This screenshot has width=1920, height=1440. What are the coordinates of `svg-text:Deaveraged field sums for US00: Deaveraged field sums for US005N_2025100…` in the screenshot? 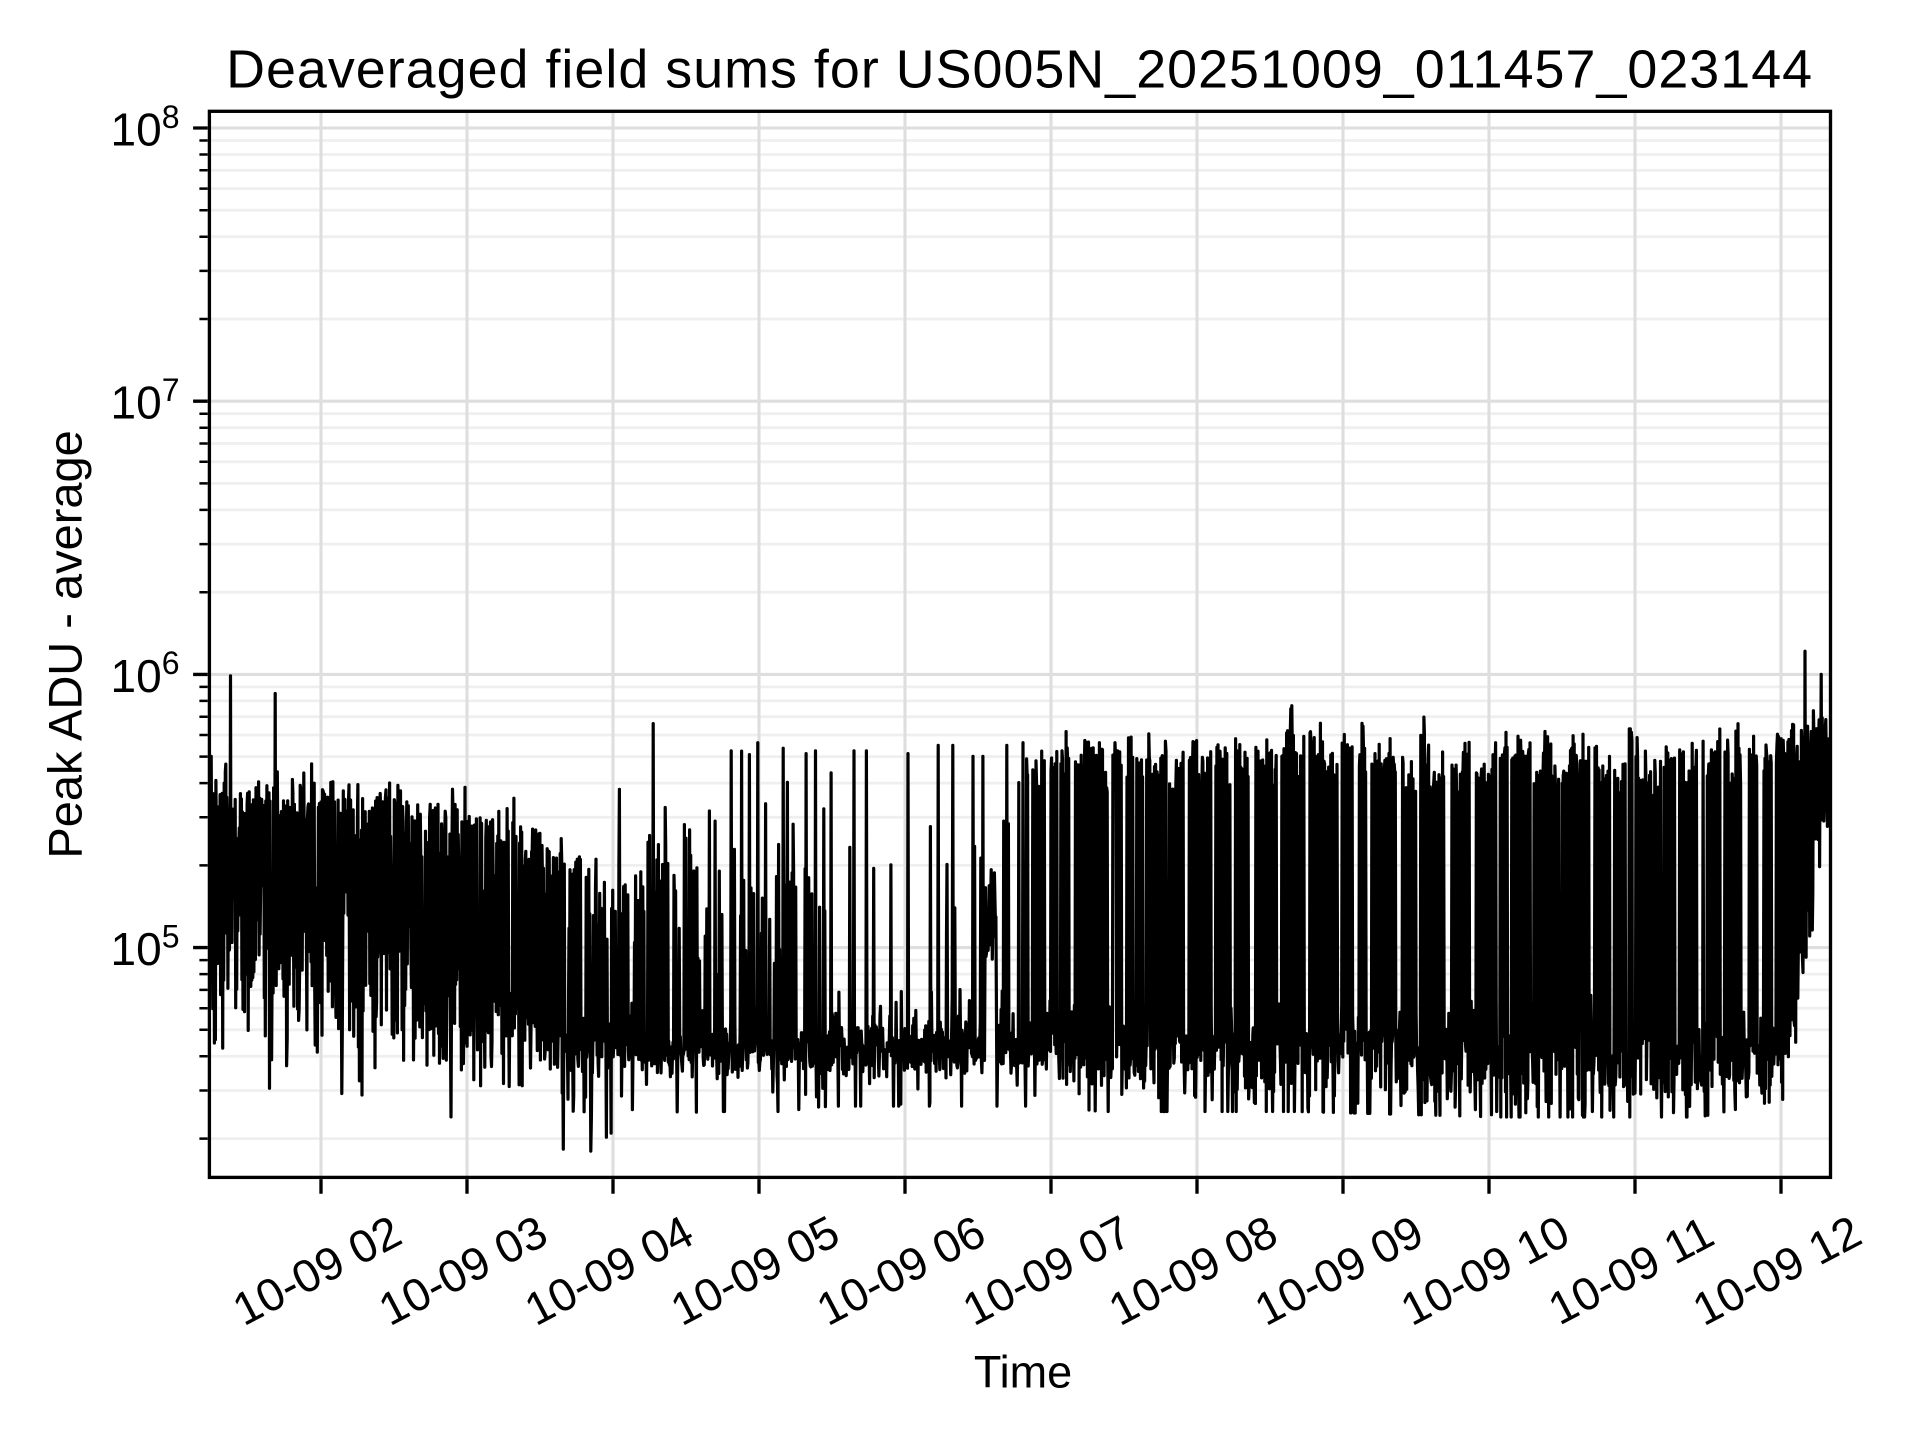 It's located at (1019, 70).